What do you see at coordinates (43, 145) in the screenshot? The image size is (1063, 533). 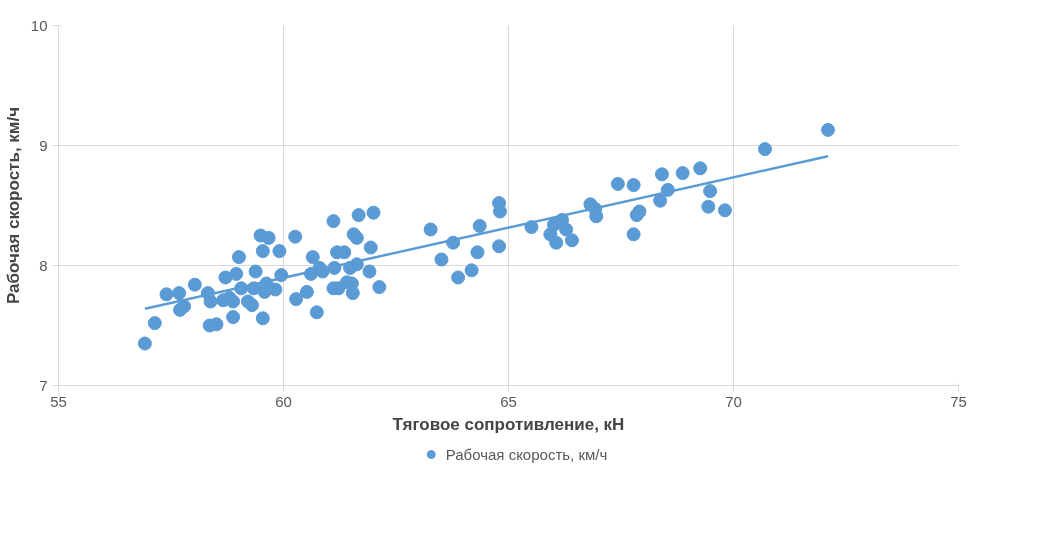 I see `y-tick-label: 9` at bounding box center [43, 145].